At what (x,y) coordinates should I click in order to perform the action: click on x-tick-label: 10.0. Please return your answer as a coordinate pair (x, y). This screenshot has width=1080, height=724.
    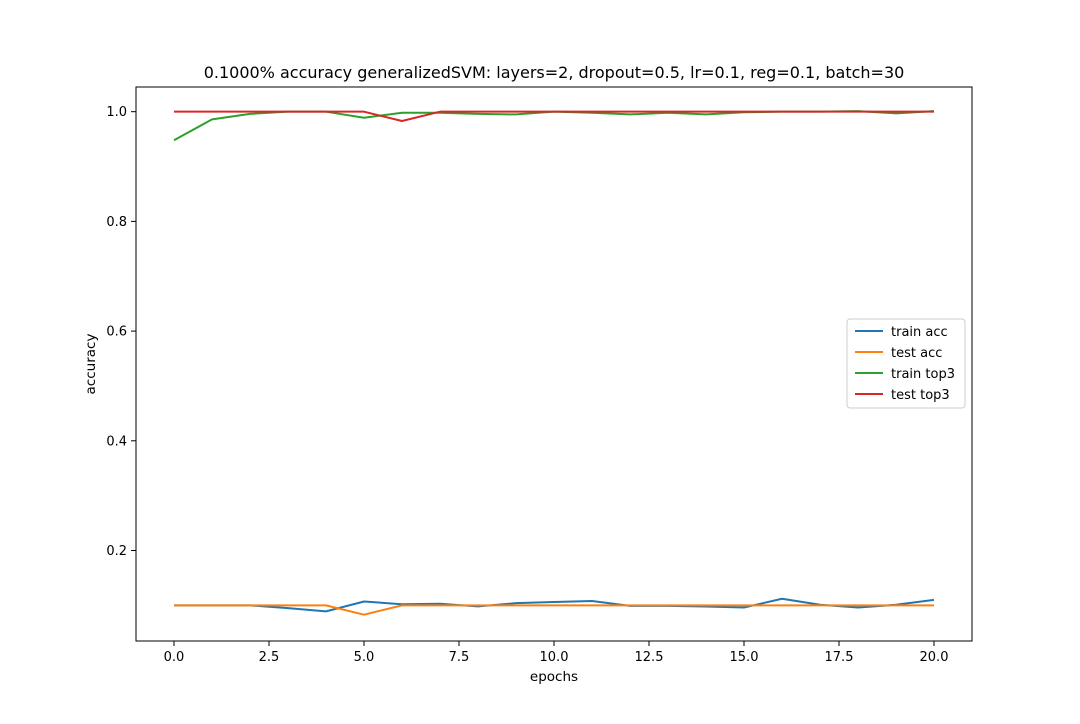
    Looking at the image, I should click on (554, 657).